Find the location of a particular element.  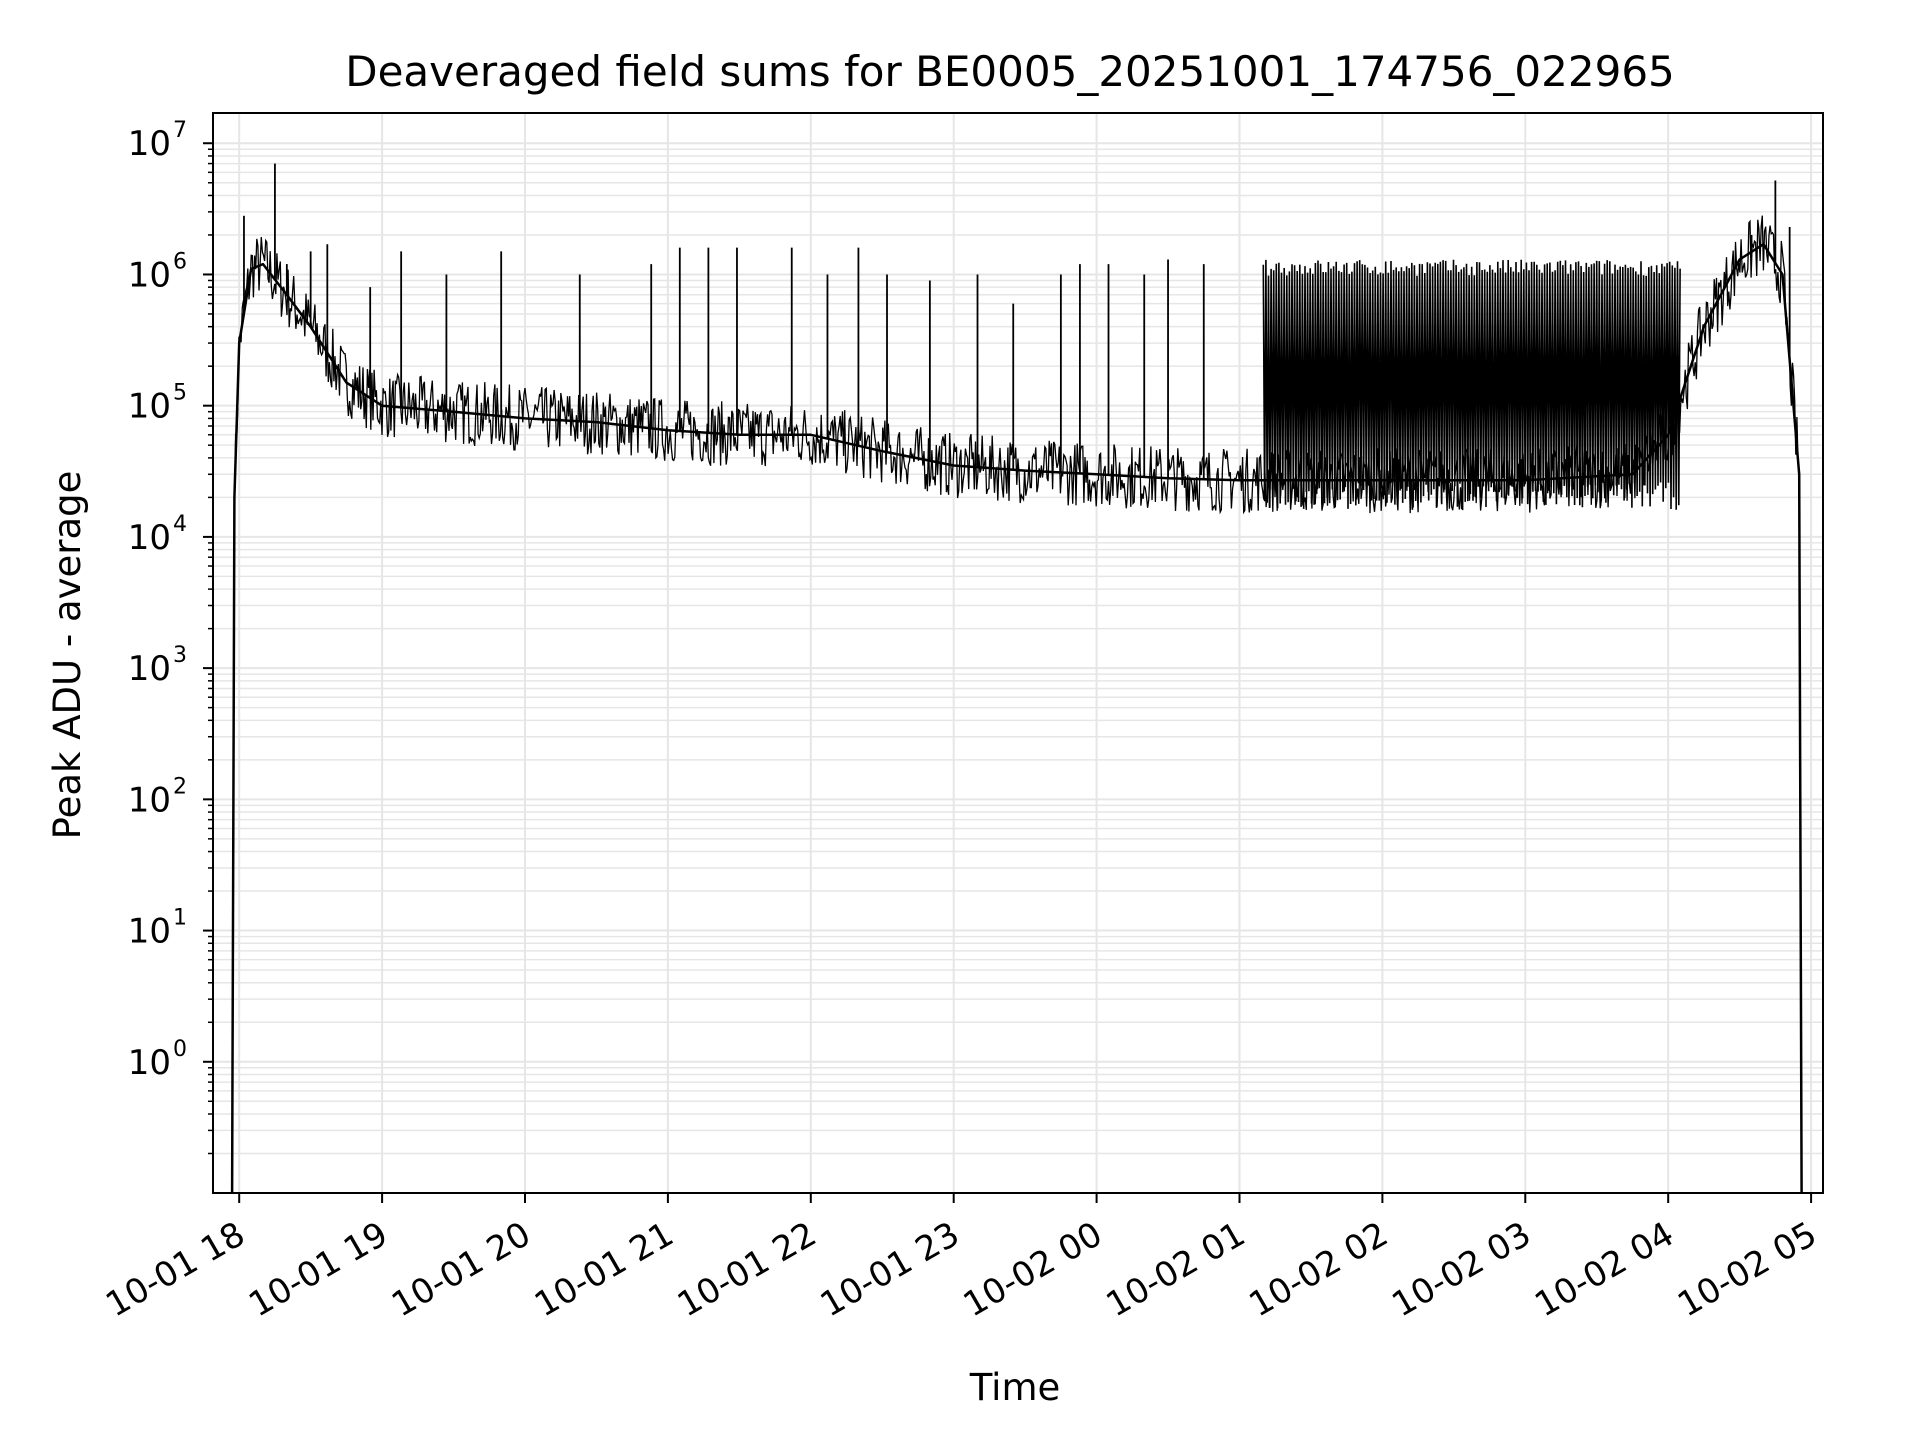

series-dense-band is located at coordinates (1471, 385).